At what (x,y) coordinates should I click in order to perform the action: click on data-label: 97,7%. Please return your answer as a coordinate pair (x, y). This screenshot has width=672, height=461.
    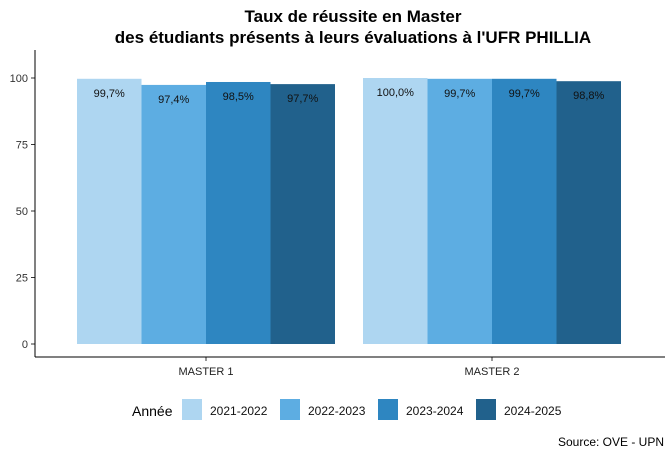
    Looking at the image, I should click on (302, 99).